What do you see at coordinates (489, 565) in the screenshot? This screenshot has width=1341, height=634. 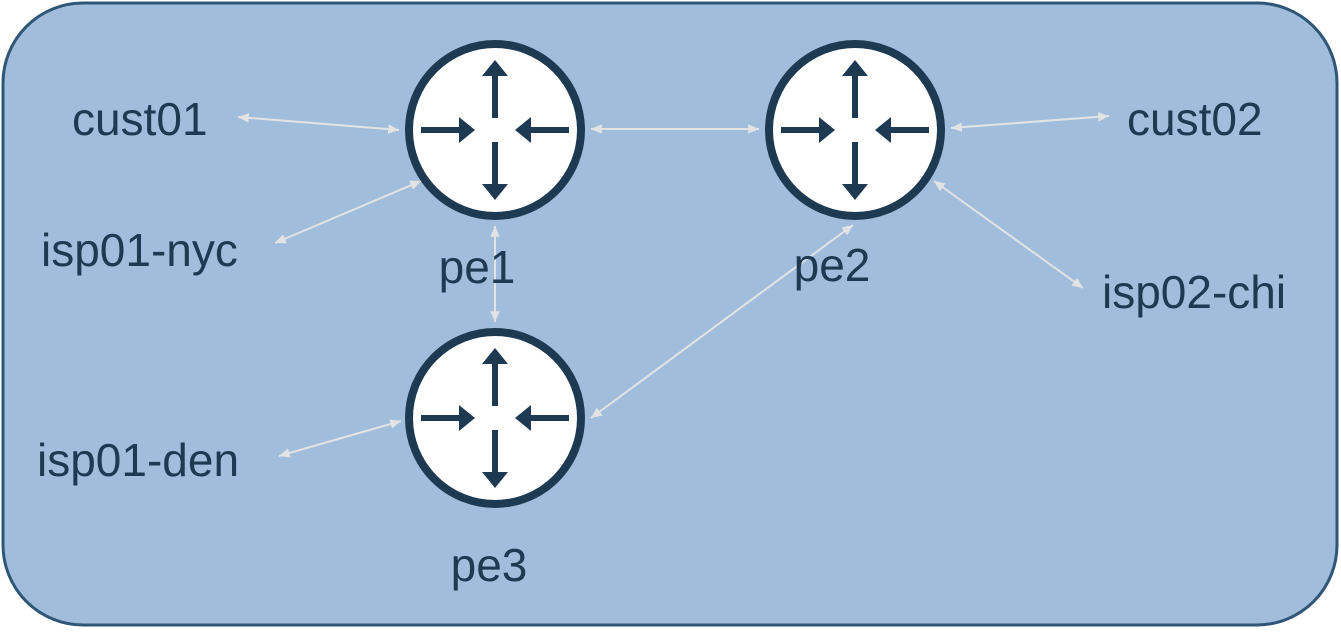 I see `router-label-pe3: pe3` at bounding box center [489, 565].